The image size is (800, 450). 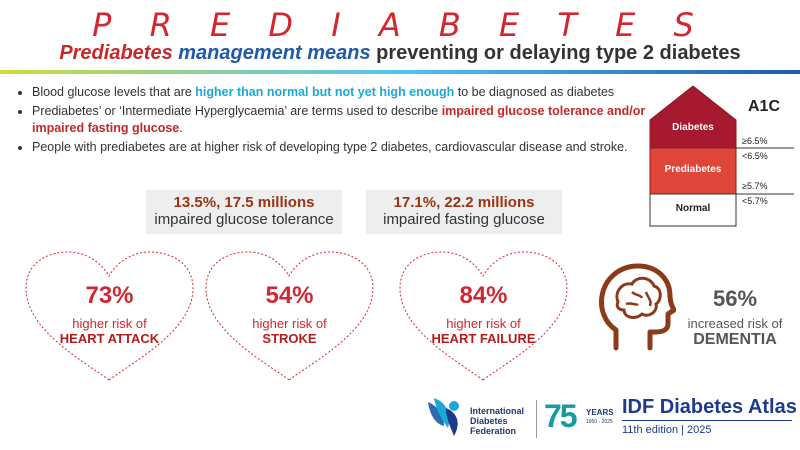 I want to click on heart-text: 54% higher risk of STROKE, so click(x=289, y=314).